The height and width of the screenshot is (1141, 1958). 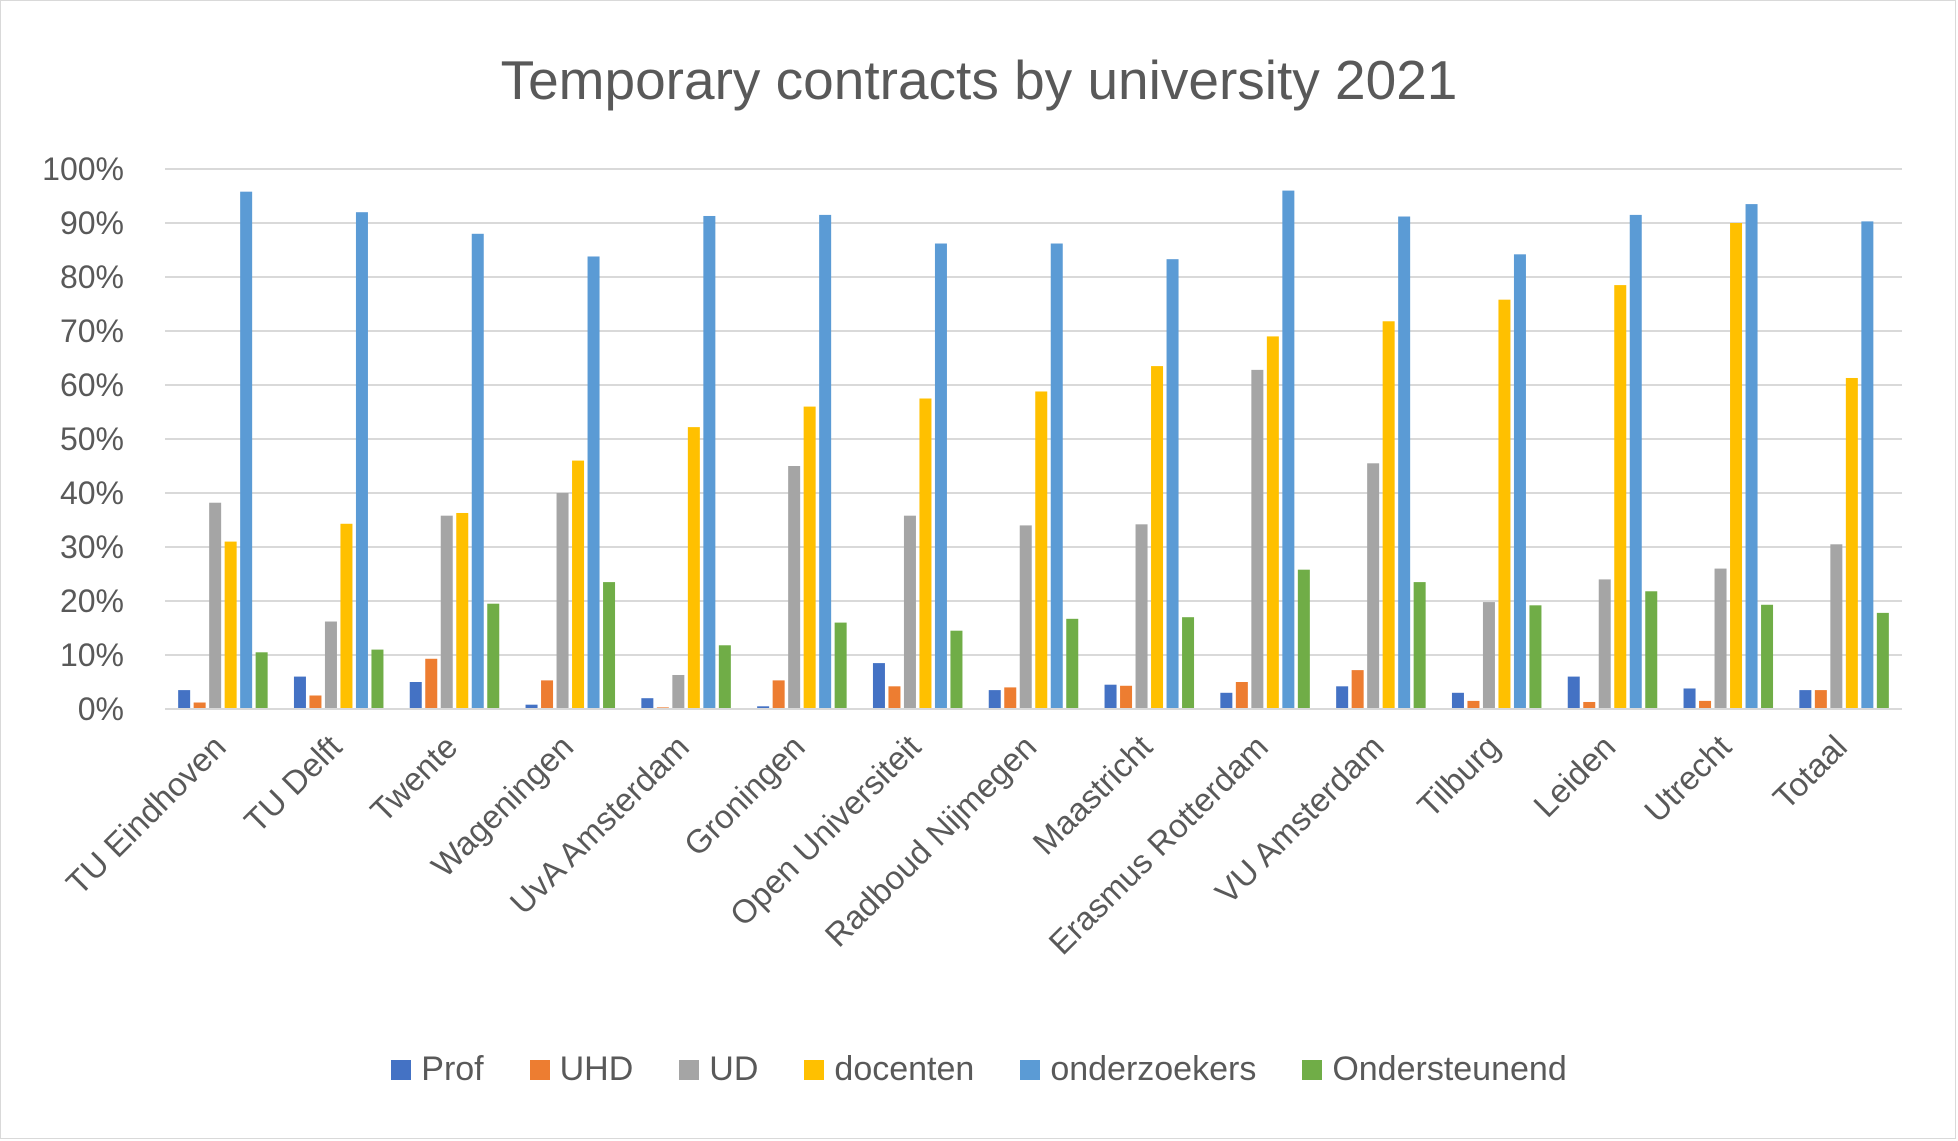 I want to click on y-tick-label: 70%, so click(x=92, y=331).